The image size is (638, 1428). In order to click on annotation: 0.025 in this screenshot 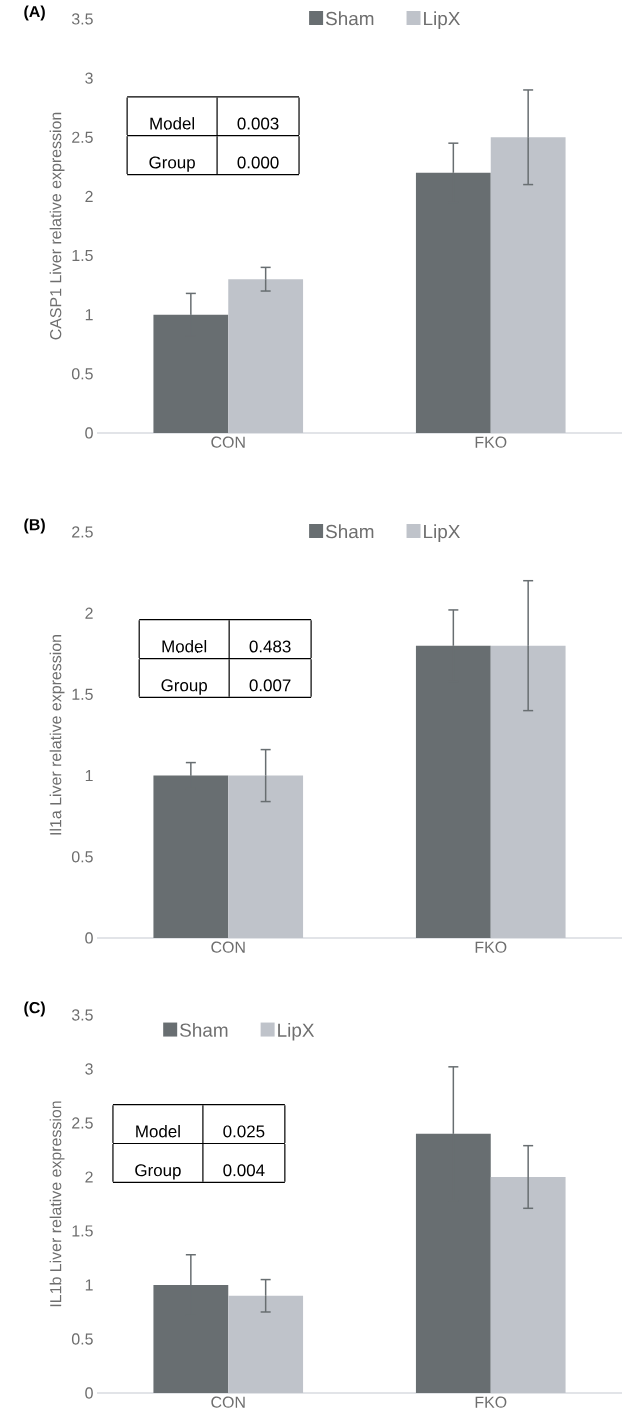, I will do `click(244, 1131)`.